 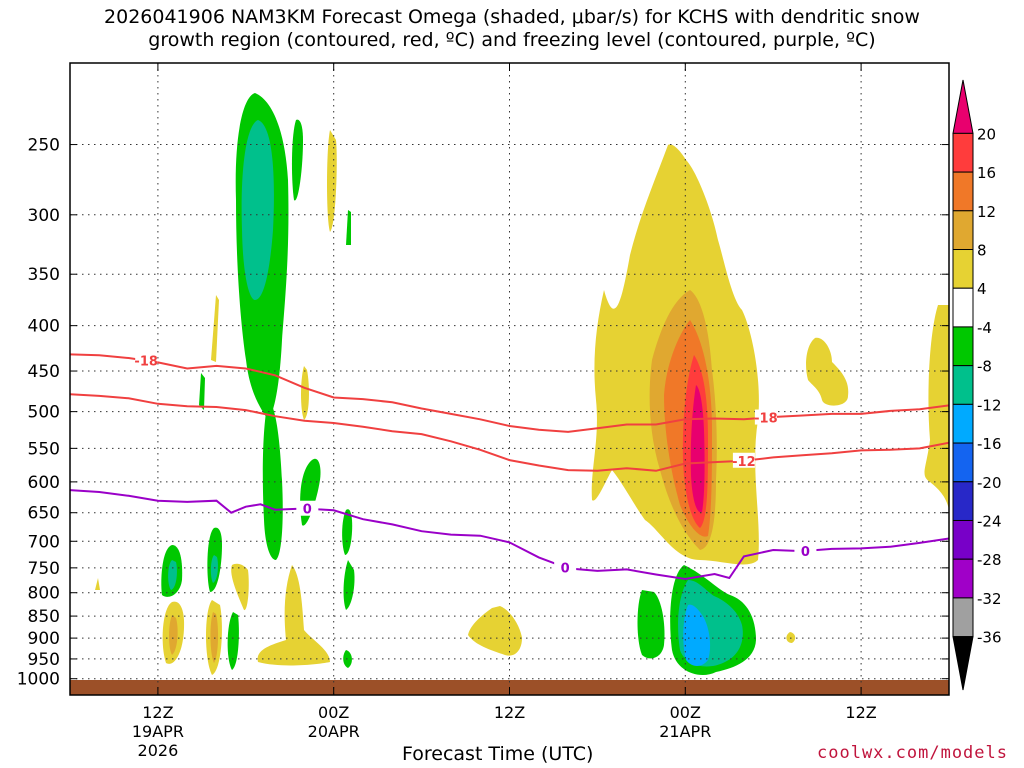 I want to click on colorbar-label: 4, so click(x=982, y=289).